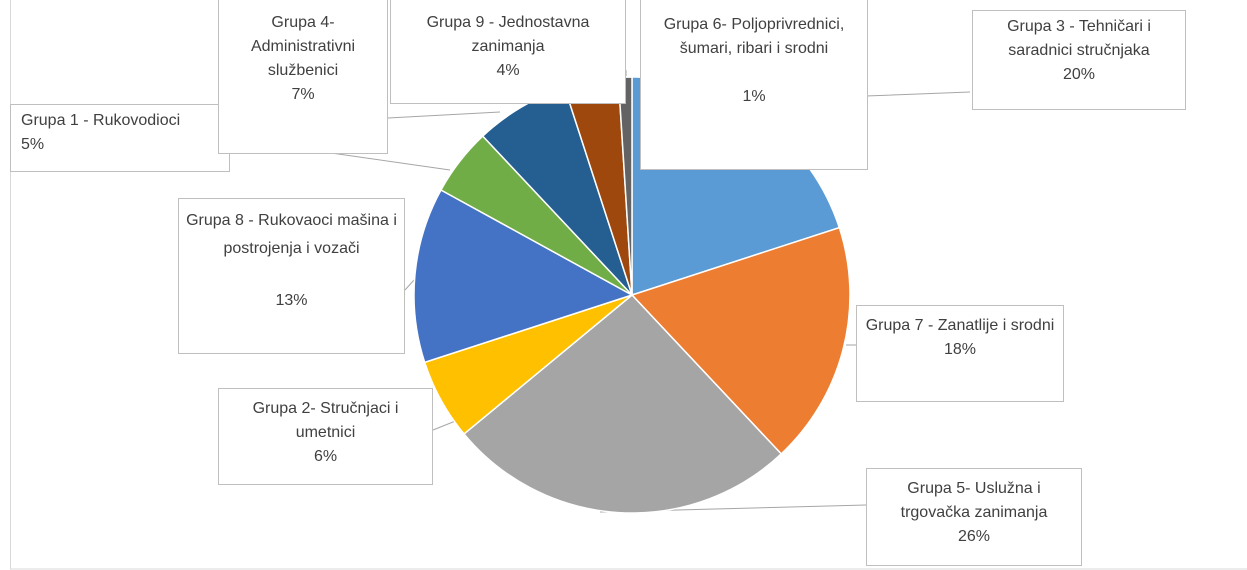 The height and width of the screenshot is (570, 1247). I want to click on data-label: Grupa 9 - Jednostavna zanimanja 4%, so click(508, 52).